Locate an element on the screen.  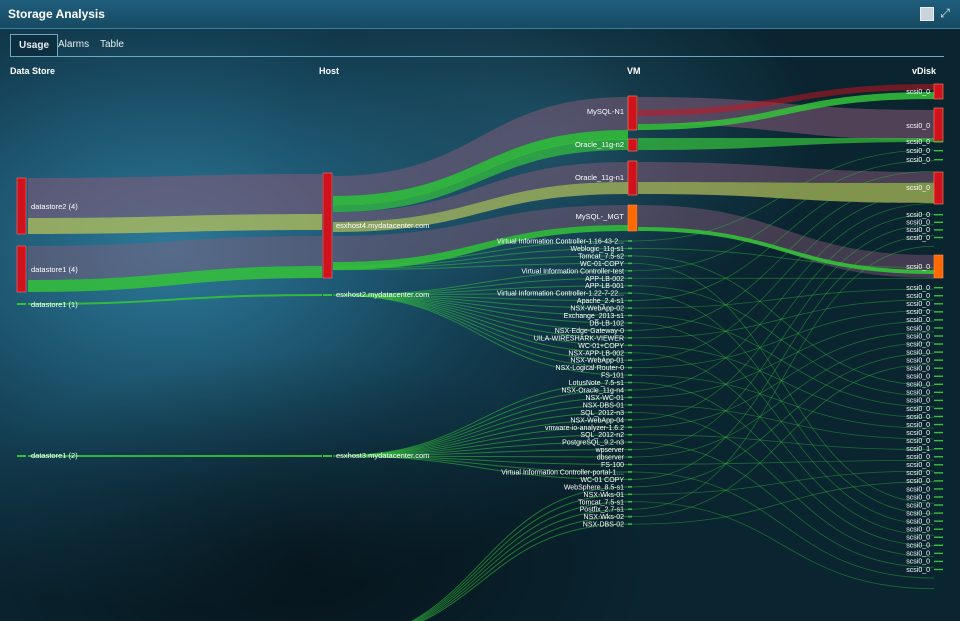
window-square-icon is located at coordinates (927, 14).